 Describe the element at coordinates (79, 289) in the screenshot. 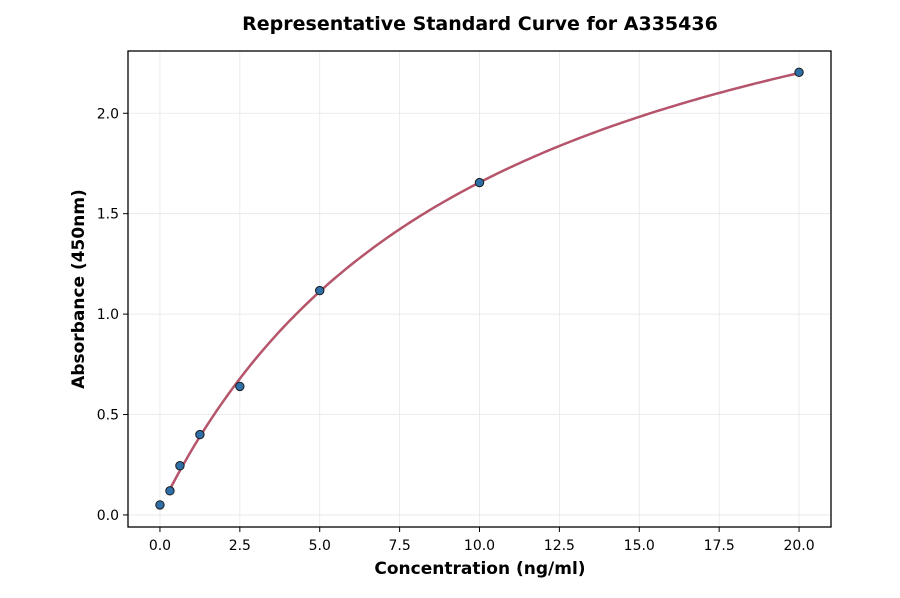

I see `y-axis-label: Absorbance (450nm)` at that location.